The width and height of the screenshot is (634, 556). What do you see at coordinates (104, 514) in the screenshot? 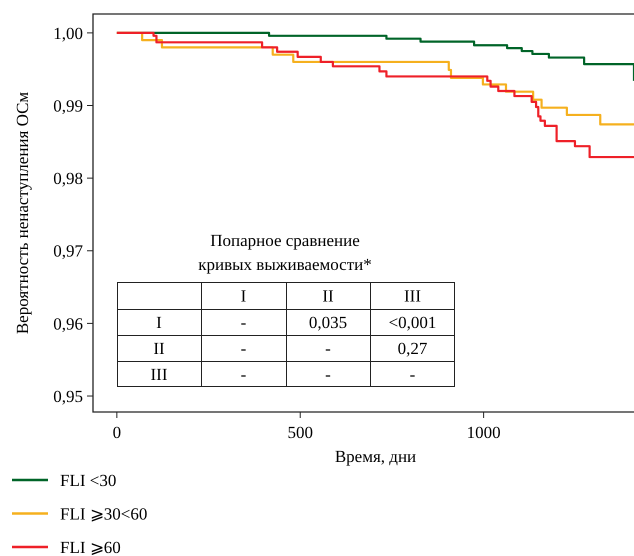
I see `legend-label: FLI ⩾30<60` at bounding box center [104, 514].